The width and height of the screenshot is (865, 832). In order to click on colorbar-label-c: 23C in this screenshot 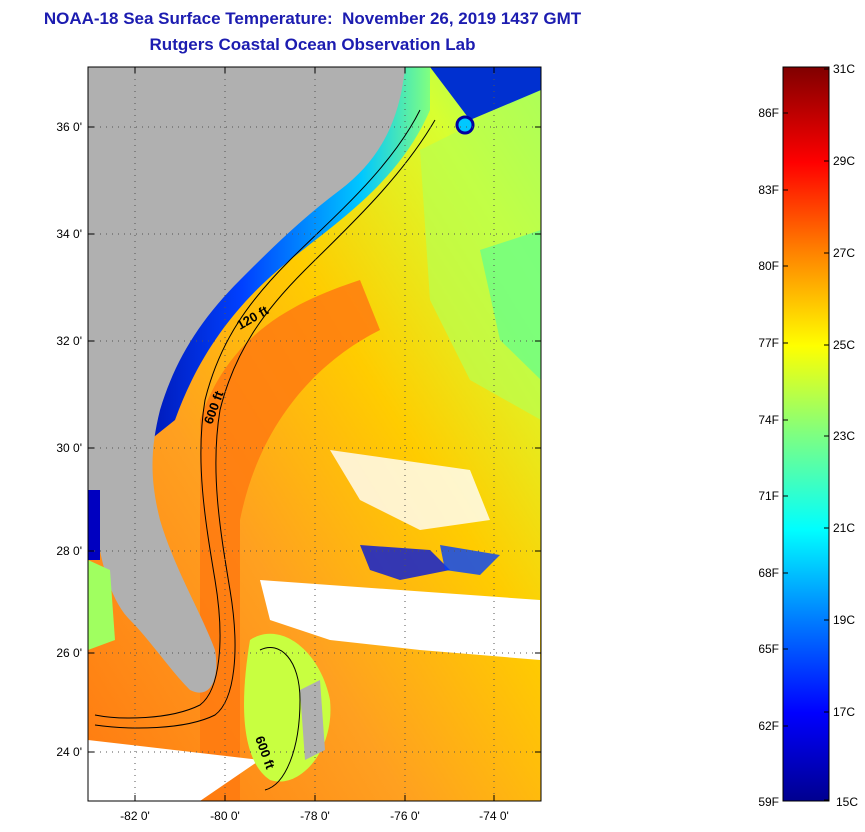, I will do `click(844, 436)`.